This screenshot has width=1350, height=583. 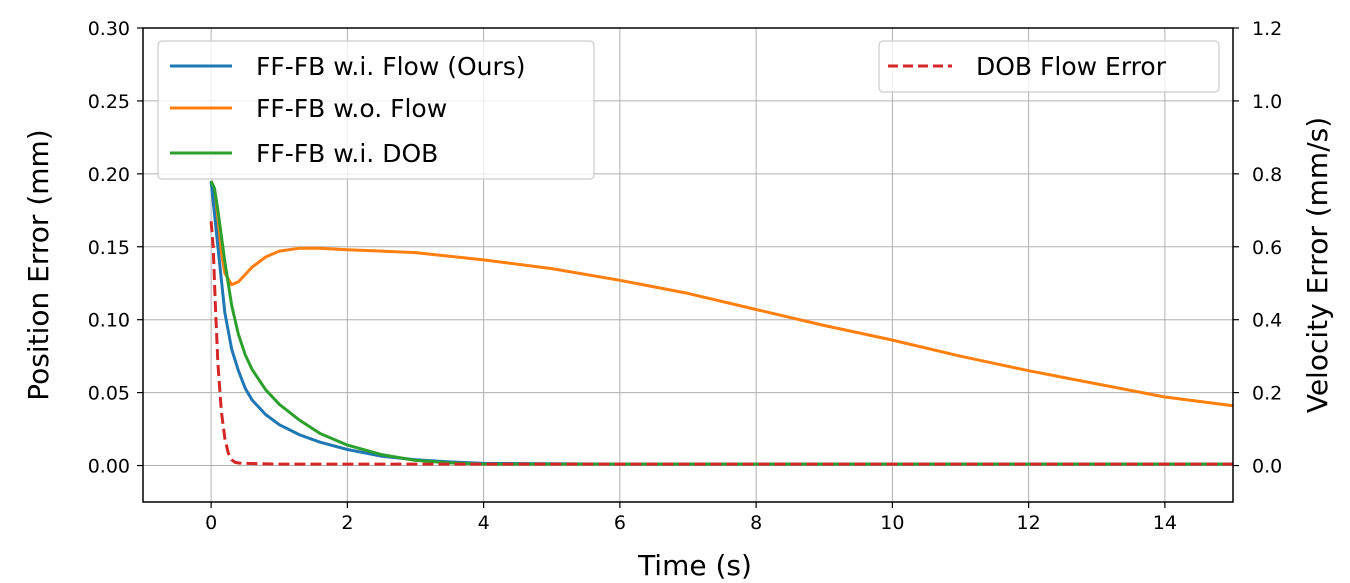 What do you see at coordinates (351, 108) in the screenshot?
I see `legend-label-wo-flow: FF-FB w.o. Flow` at bounding box center [351, 108].